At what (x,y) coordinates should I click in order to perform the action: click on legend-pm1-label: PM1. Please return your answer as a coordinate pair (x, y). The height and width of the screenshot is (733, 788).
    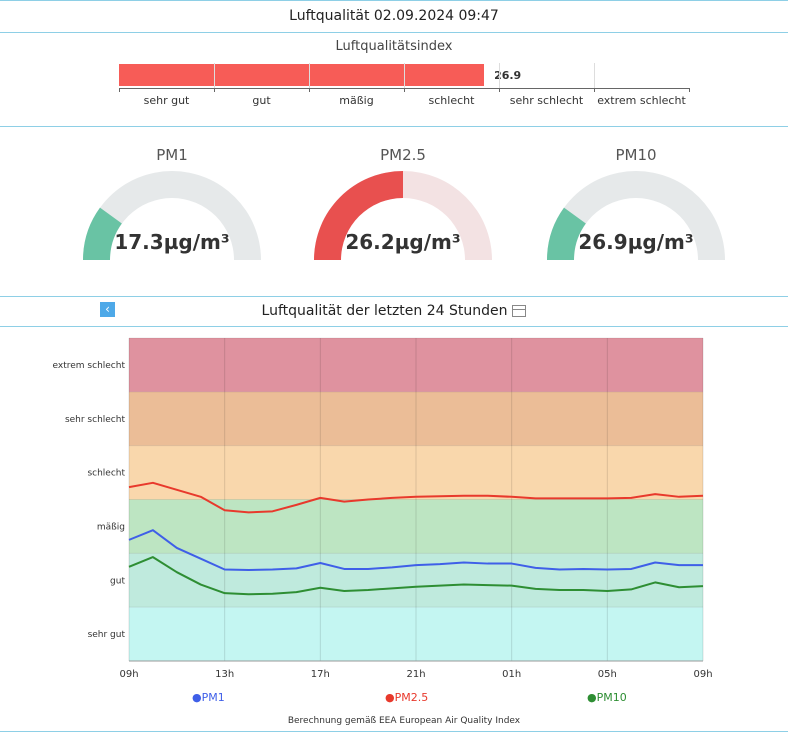
    Looking at the image, I should click on (213, 697).